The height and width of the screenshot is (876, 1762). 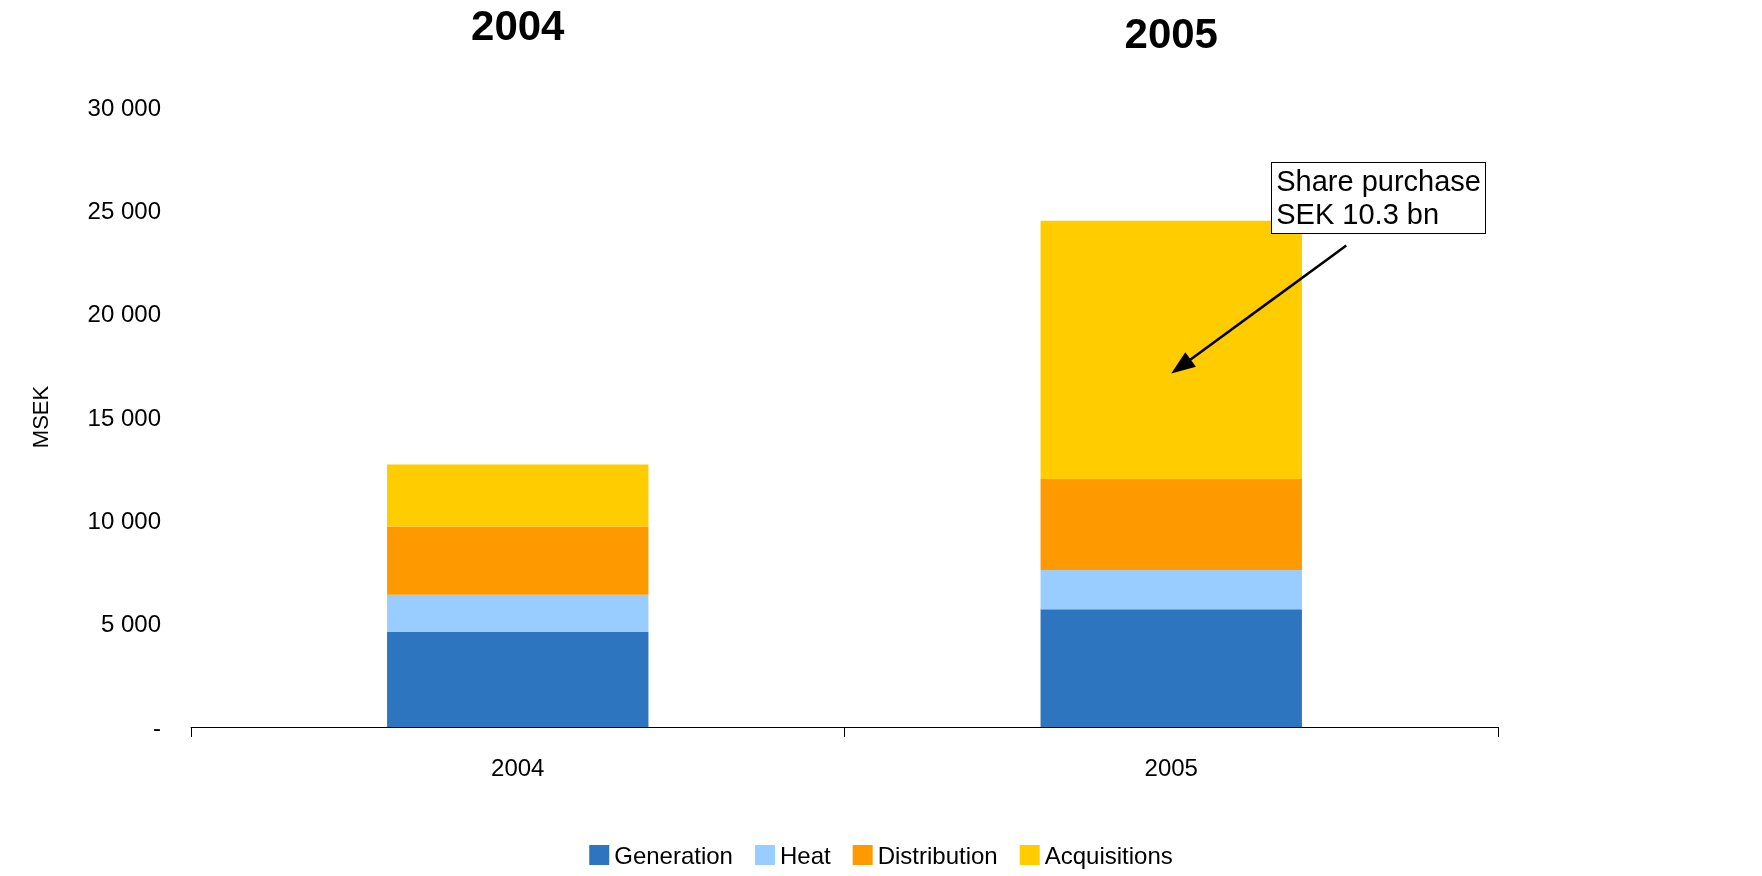 I want to click on y-tick-label: 20 000, so click(x=124, y=314).